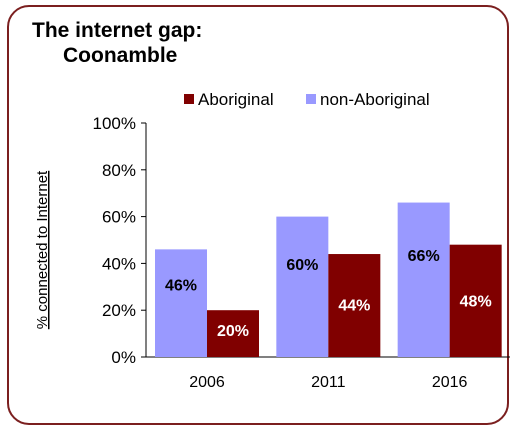 The image size is (520, 425). Describe the element at coordinates (114, 123) in the screenshot. I see `y-tick-label: 100%` at that location.